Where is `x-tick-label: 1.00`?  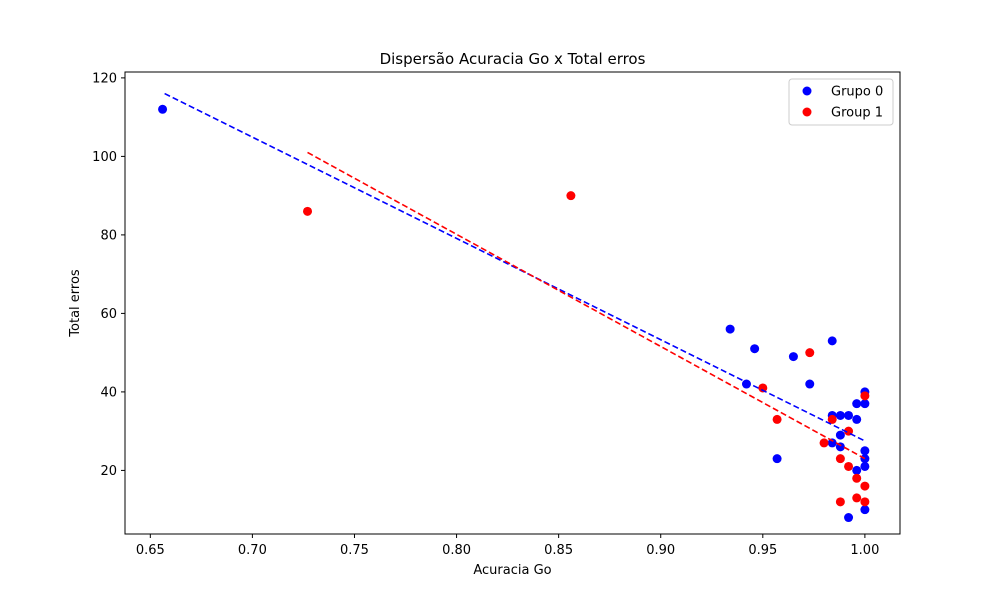
x-tick-label: 1.00 is located at coordinates (864, 550).